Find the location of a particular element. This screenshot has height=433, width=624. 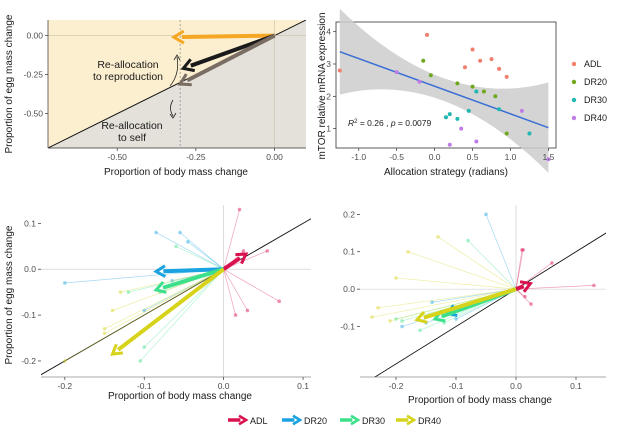

legend-marker-dr40 is located at coordinates (574, 118).